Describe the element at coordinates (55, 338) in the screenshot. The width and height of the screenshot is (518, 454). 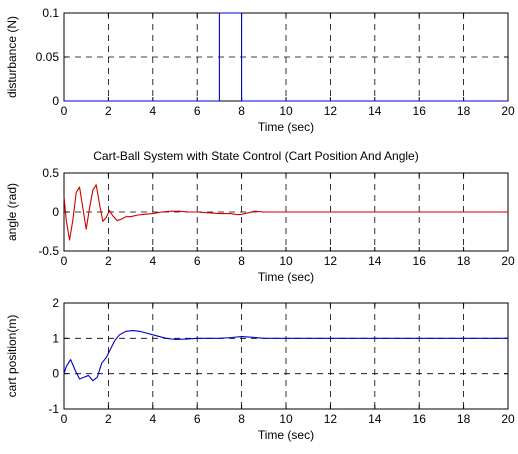
I see `y-tick-label: 1` at that location.